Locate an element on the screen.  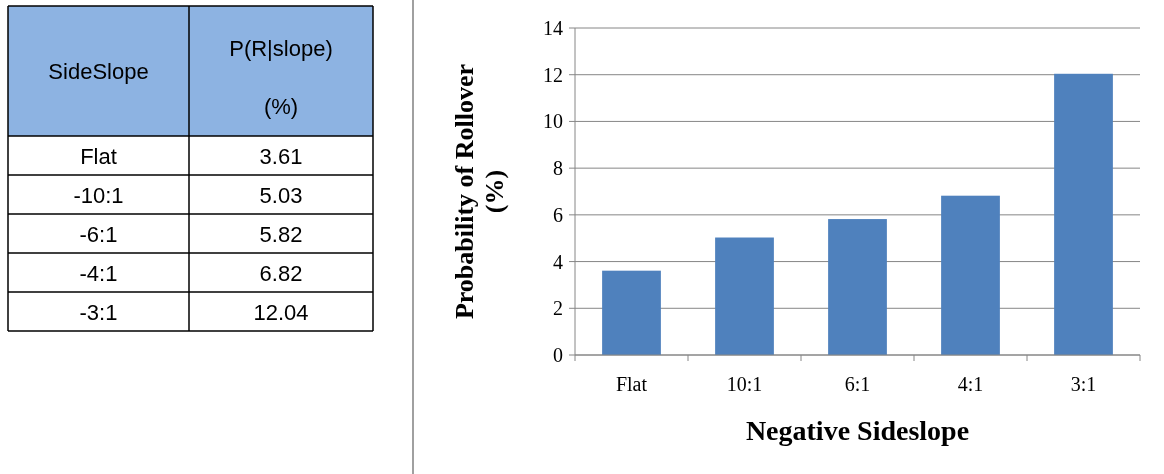
y-tick-label: 2 is located at coordinates (558, 308).